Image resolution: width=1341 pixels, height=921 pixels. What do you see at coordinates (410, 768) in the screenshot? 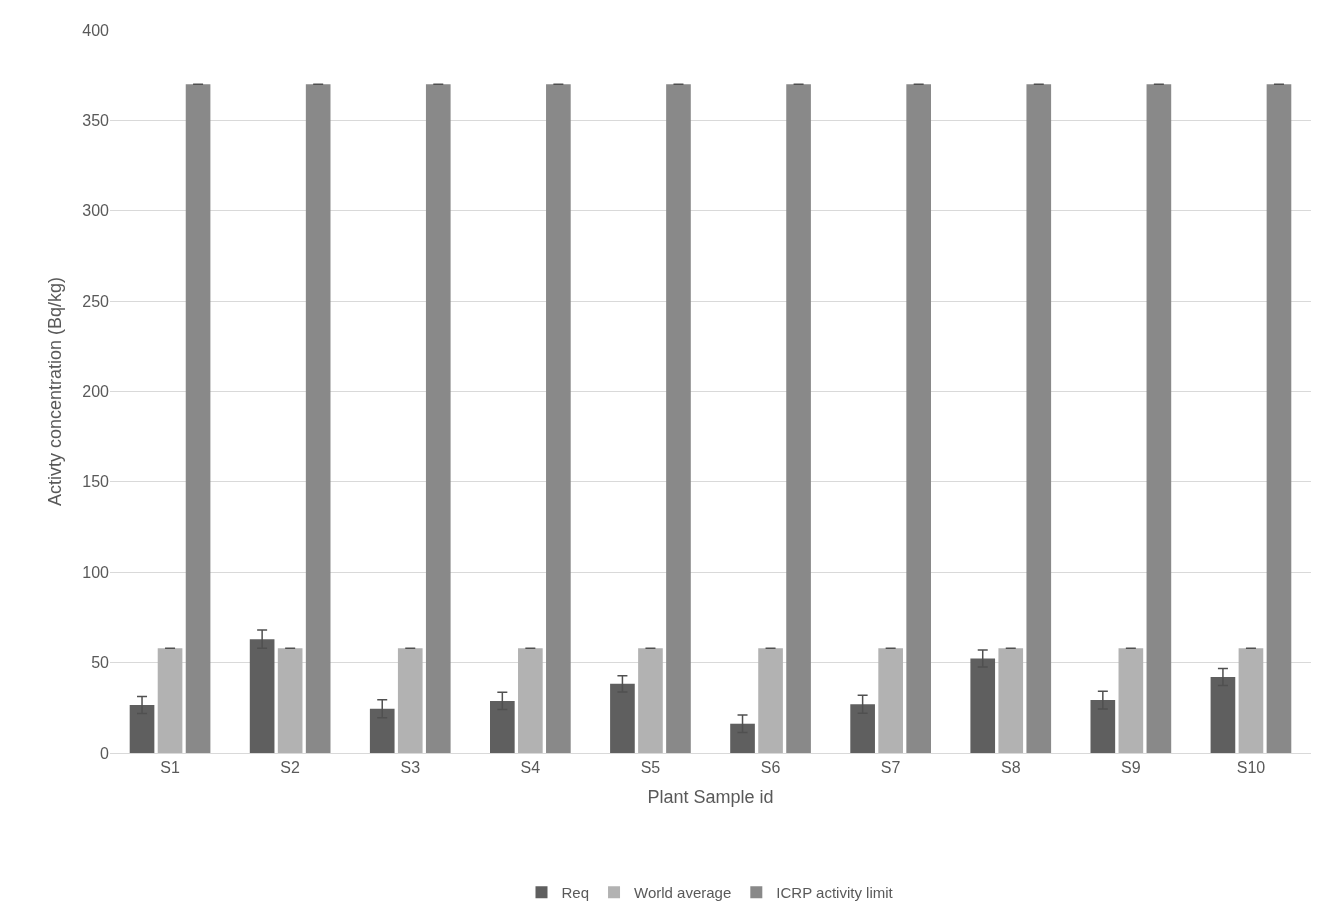
I see `x-tick-label: S3` at bounding box center [410, 768].